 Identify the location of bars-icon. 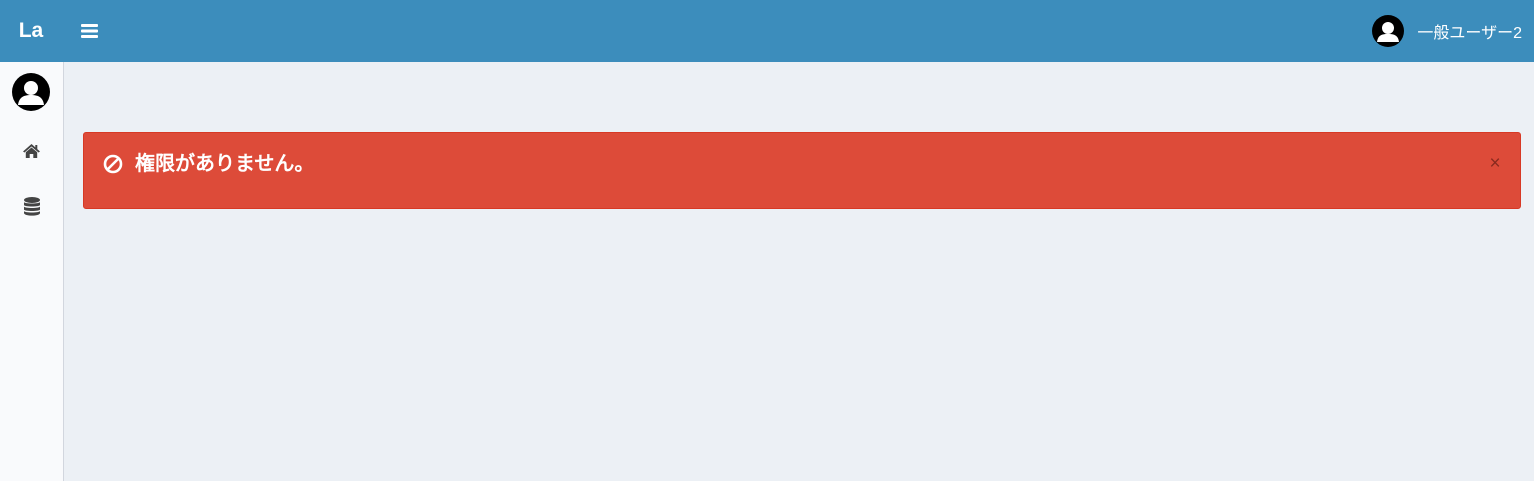
(89, 31).